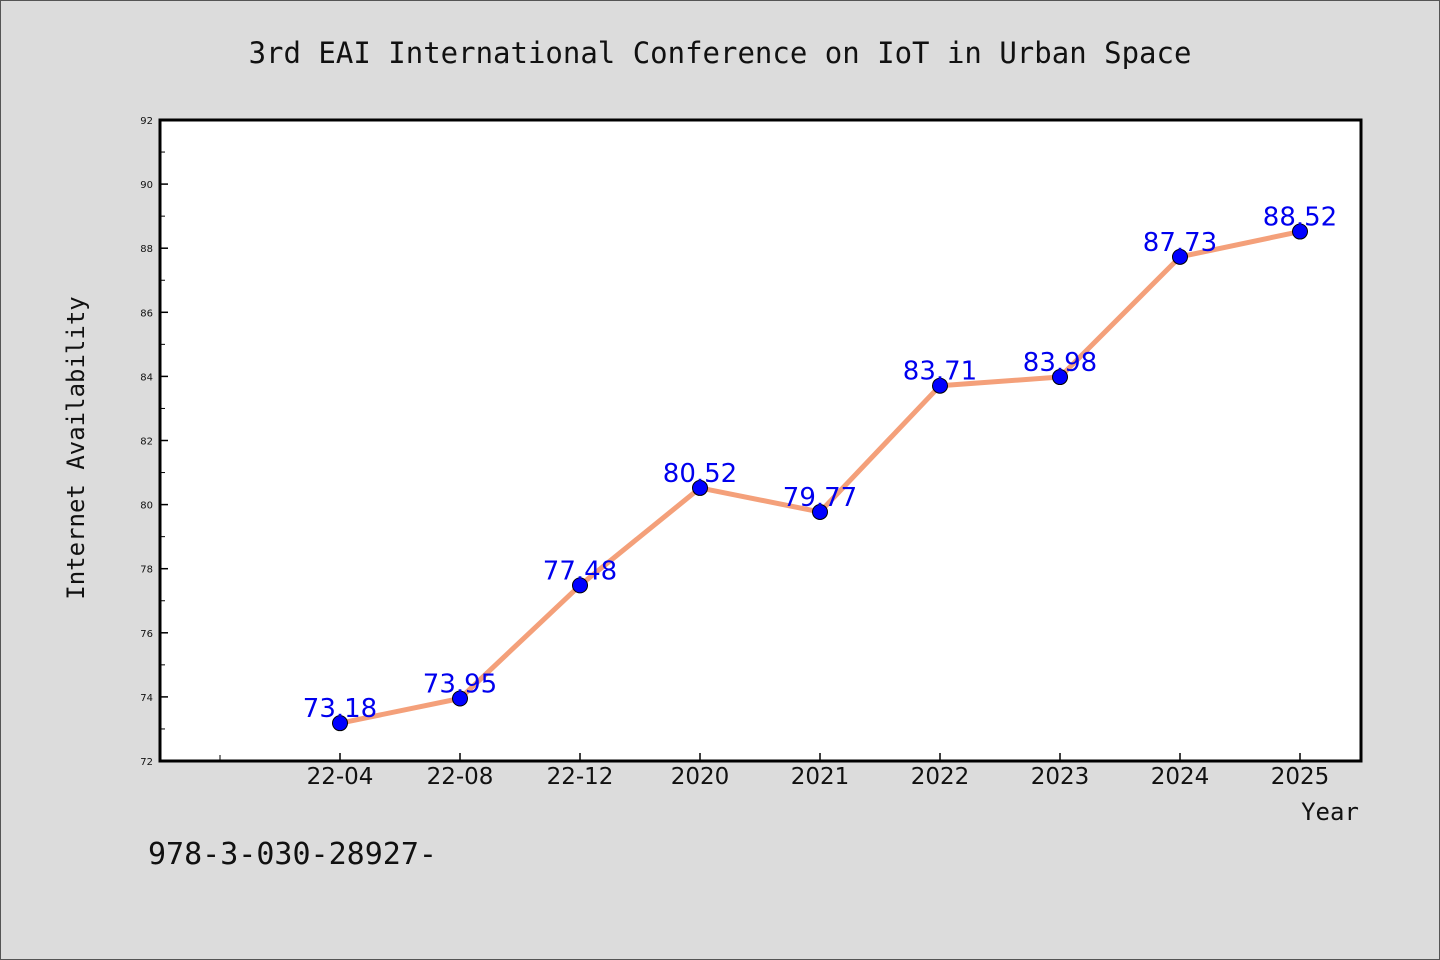  I want to click on data-label: 80.52, so click(700, 474).